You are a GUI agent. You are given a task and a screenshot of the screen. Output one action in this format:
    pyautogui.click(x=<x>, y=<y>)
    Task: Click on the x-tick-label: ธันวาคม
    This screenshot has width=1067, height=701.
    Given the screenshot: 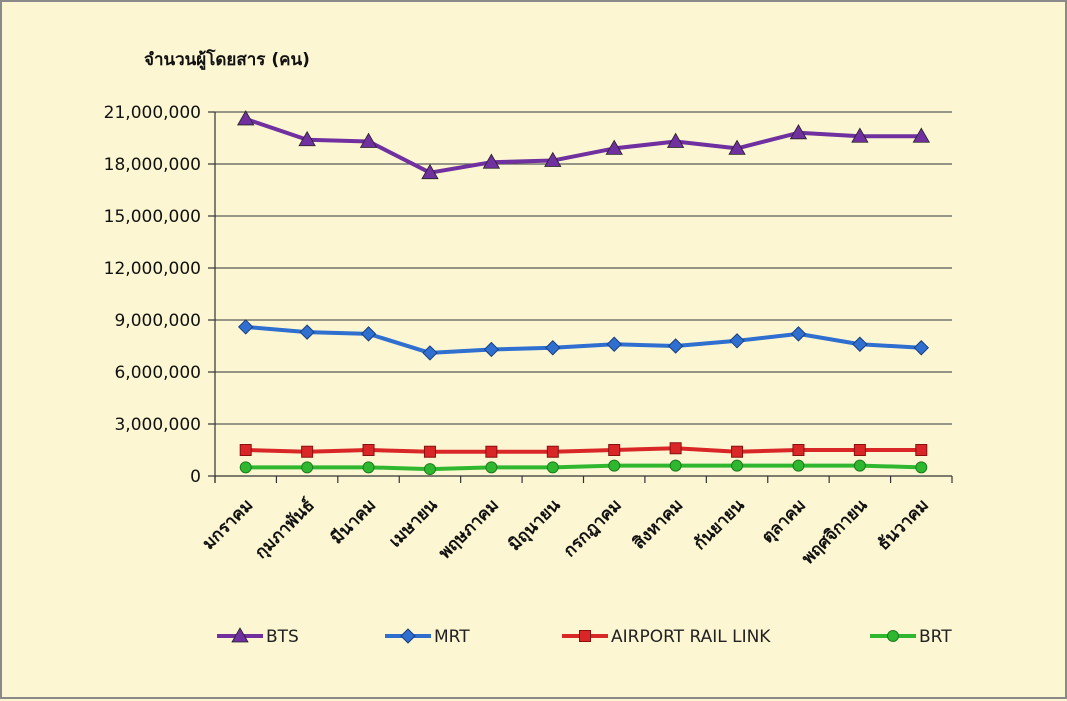 What is the action you would take?
    pyautogui.click(x=903, y=524)
    